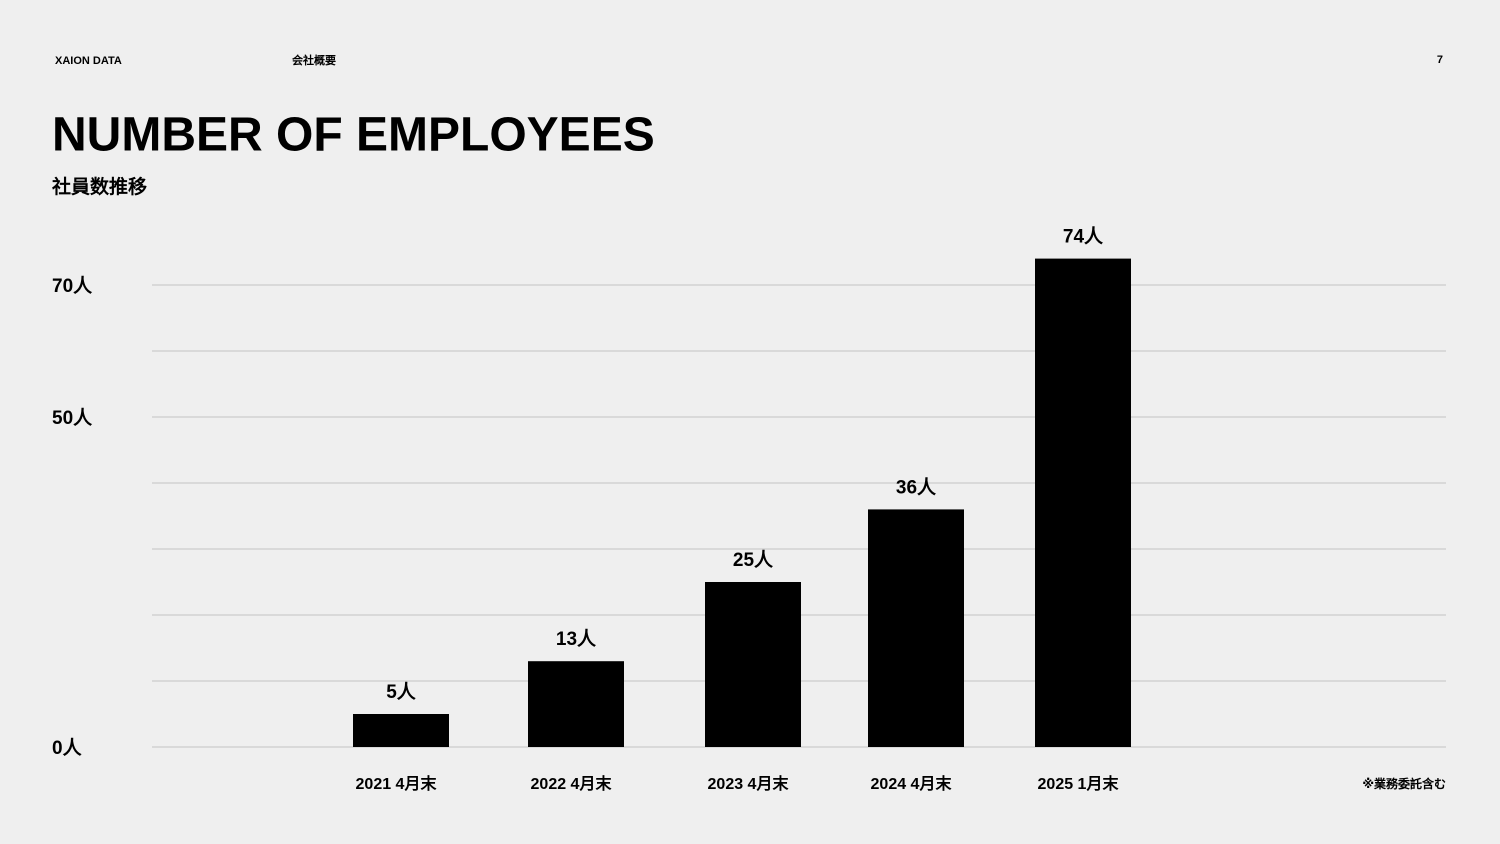  What do you see at coordinates (353, 135) in the screenshot?
I see `chart-title: NUMBER OF EMPLOYEES` at bounding box center [353, 135].